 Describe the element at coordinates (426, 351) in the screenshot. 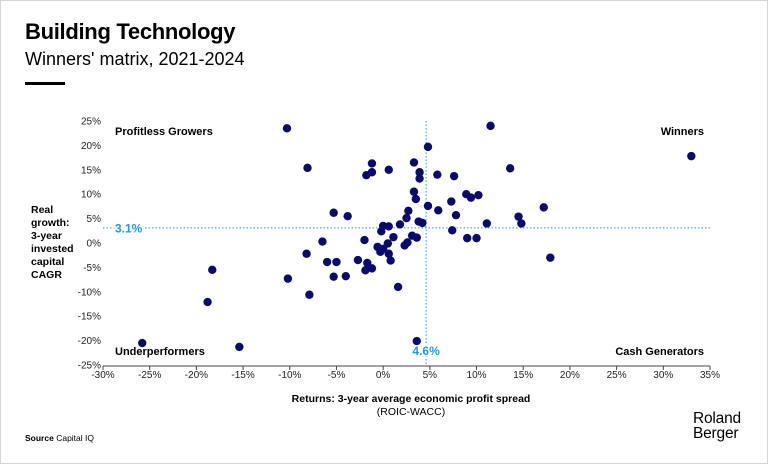

I see `x-reference-label: 4.6%` at that location.